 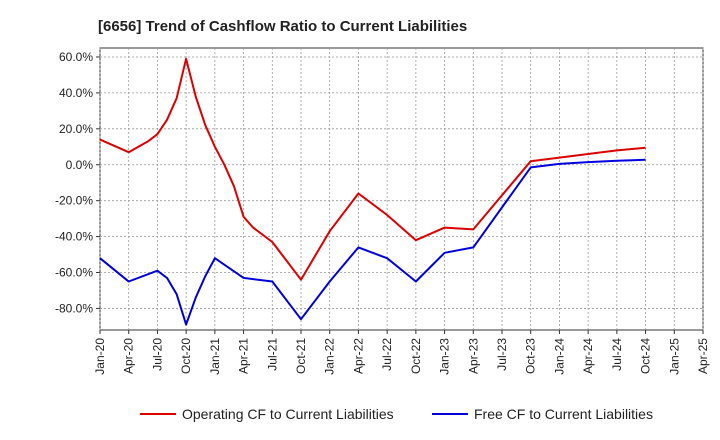 I want to click on x-tick-label: Jul-20, so click(x=157, y=354).